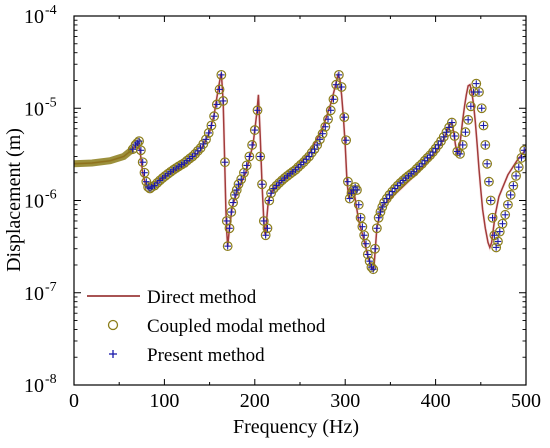 The image size is (550, 448). What do you see at coordinates (51, 195) in the screenshot?
I see `y-tick-exponent: -6` at bounding box center [51, 195].